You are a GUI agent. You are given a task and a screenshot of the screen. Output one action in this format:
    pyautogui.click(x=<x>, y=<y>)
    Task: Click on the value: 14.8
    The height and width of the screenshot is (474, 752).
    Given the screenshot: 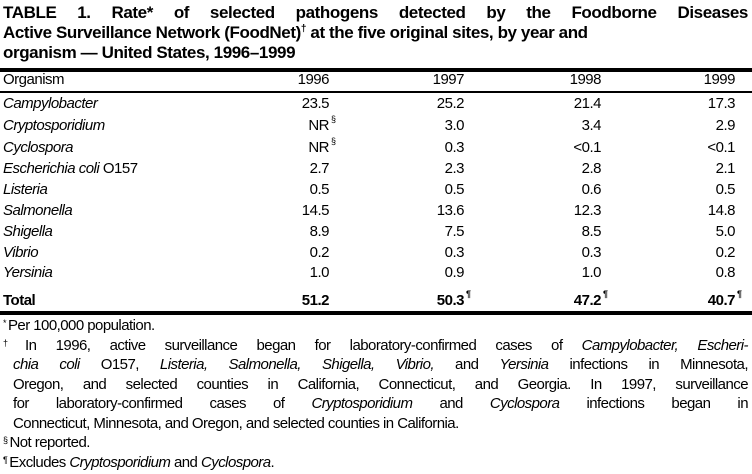 What is the action you would take?
    pyautogui.click(x=721, y=210)
    